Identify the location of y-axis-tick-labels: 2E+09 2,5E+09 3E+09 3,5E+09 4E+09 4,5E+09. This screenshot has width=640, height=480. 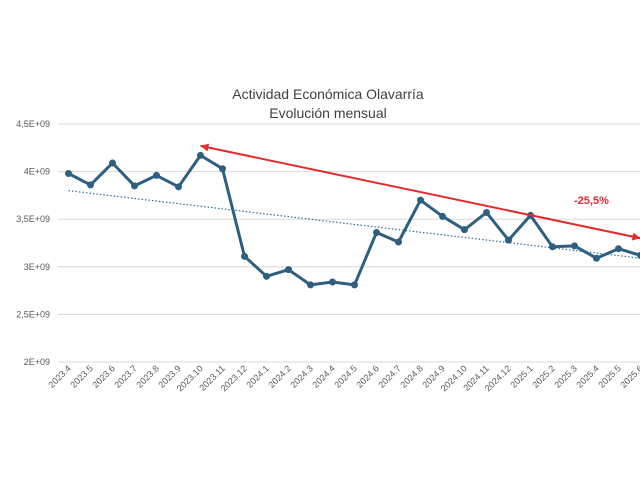
(33, 243).